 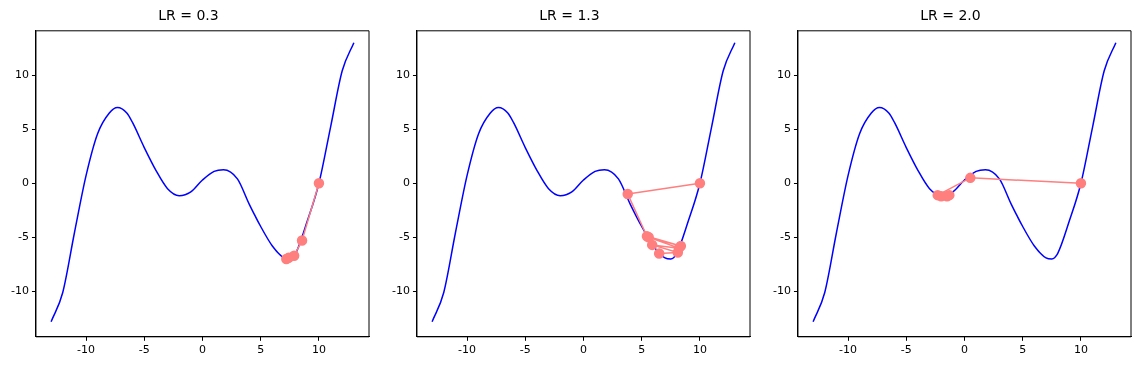 I want to click on chart-title: LR = 1.3, so click(x=569, y=15).